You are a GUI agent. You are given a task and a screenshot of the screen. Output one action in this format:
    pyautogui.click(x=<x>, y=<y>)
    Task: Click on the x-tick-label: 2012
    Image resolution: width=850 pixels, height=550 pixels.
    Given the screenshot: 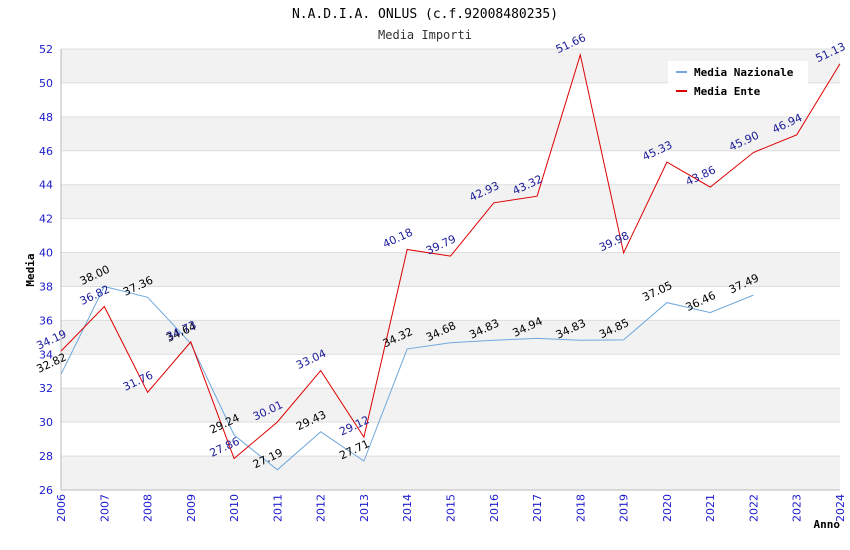 What is the action you would take?
    pyautogui.click(x=321, y=508)
    